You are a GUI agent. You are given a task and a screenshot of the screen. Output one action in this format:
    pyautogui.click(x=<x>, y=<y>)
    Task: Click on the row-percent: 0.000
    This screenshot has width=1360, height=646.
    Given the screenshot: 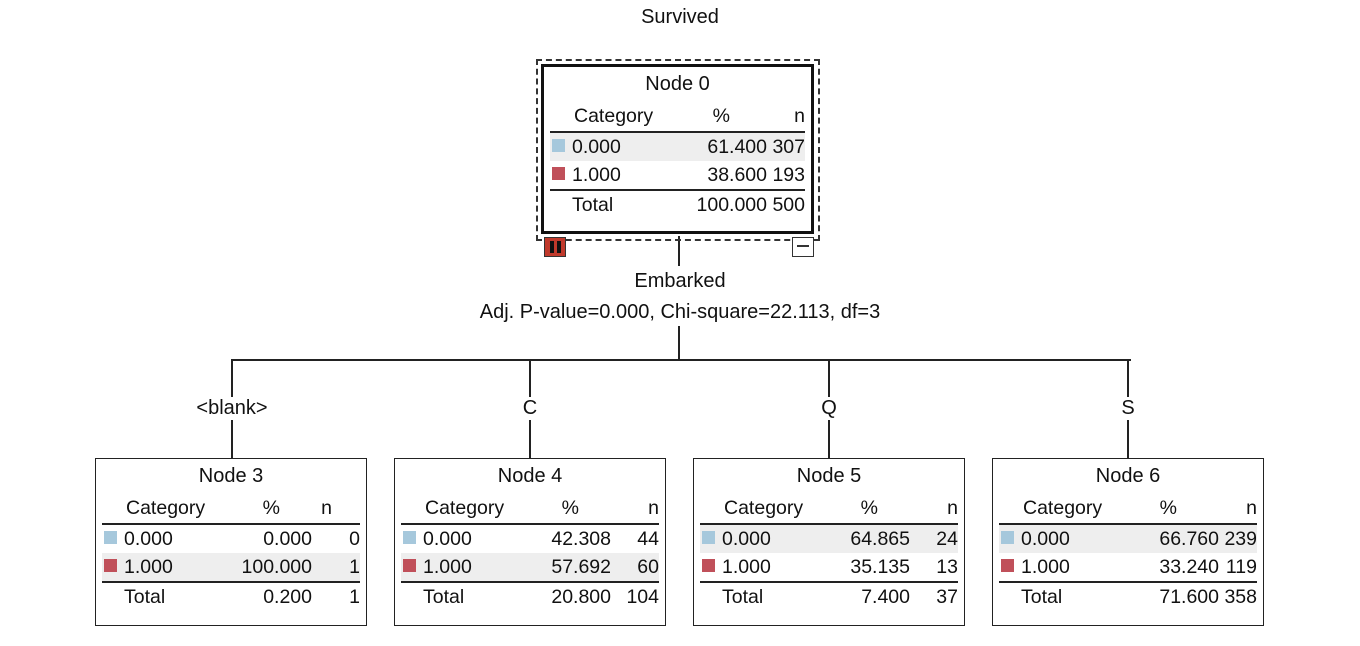 What is the action you would take?
    pyautogui.click(x=287, y=539)
    